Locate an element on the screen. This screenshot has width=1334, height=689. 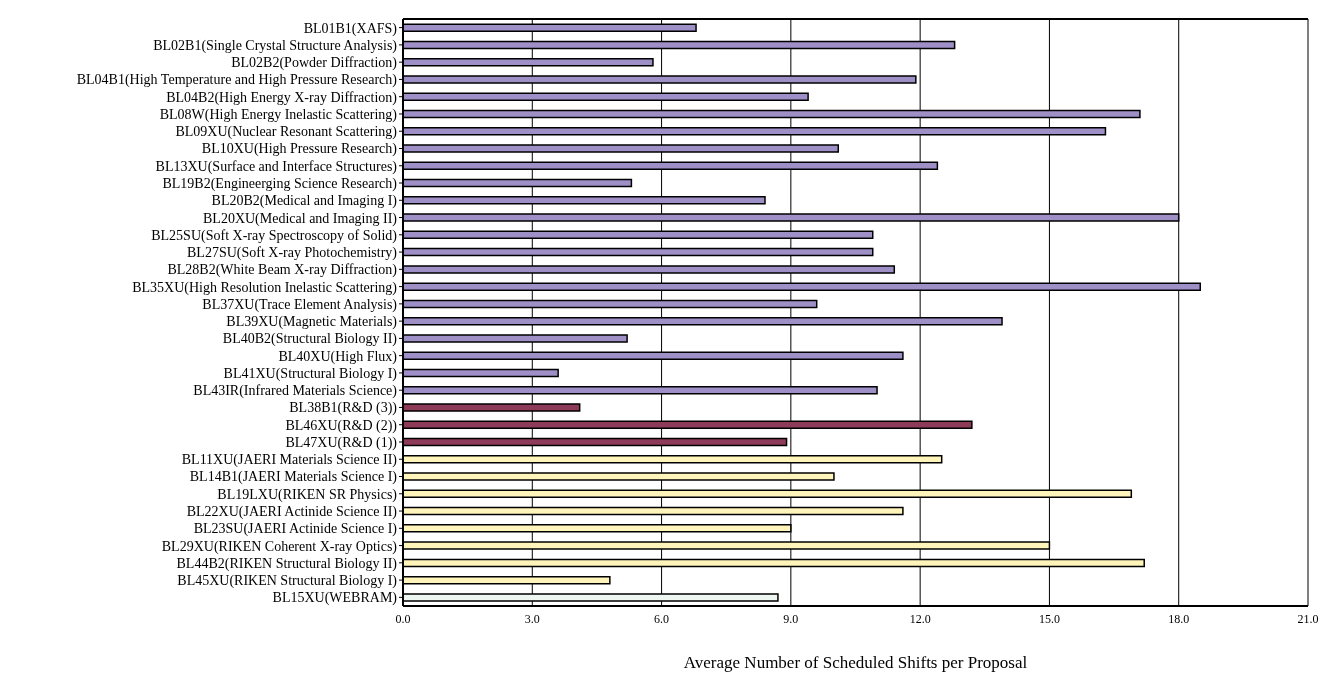
y-tick-label: BL11XU(JAERI Materials Science II) is located at coordinates (289, 460).